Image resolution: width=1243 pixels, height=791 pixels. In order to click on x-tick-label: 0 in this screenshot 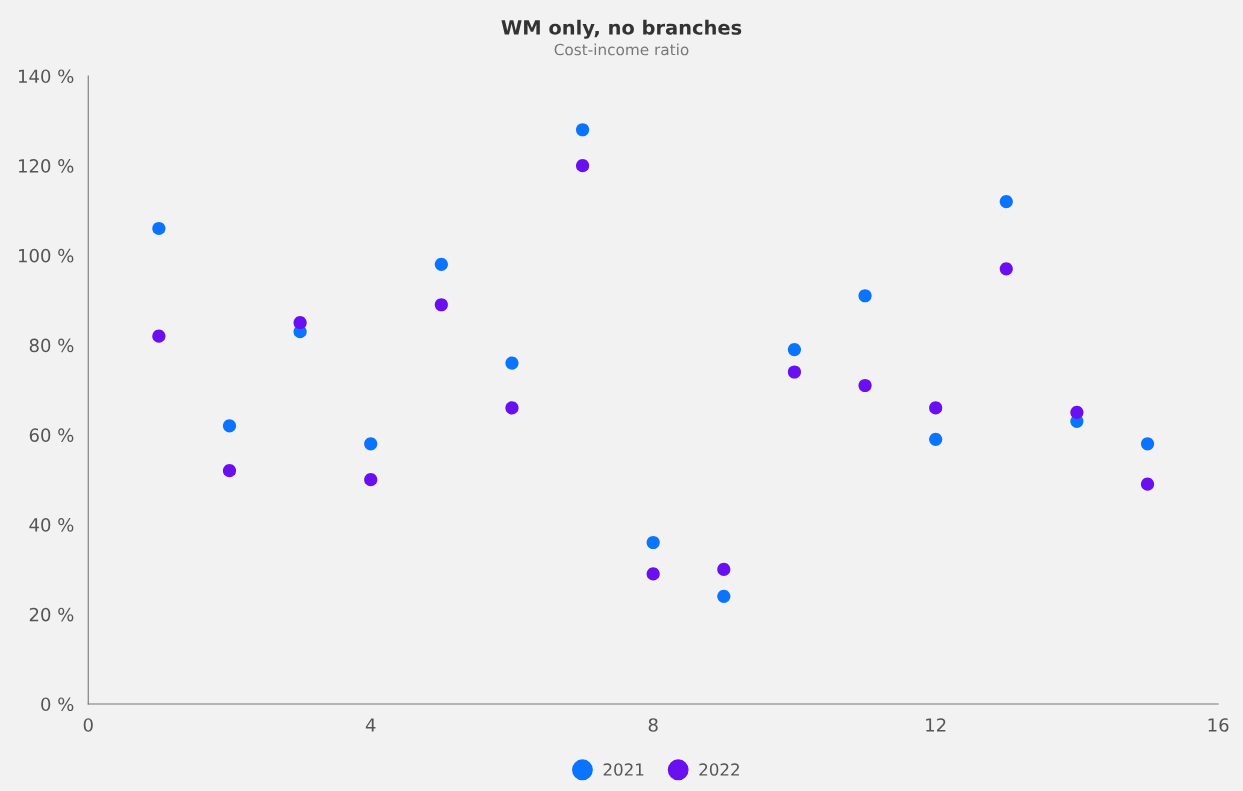, I will do `click(88, 725)`.